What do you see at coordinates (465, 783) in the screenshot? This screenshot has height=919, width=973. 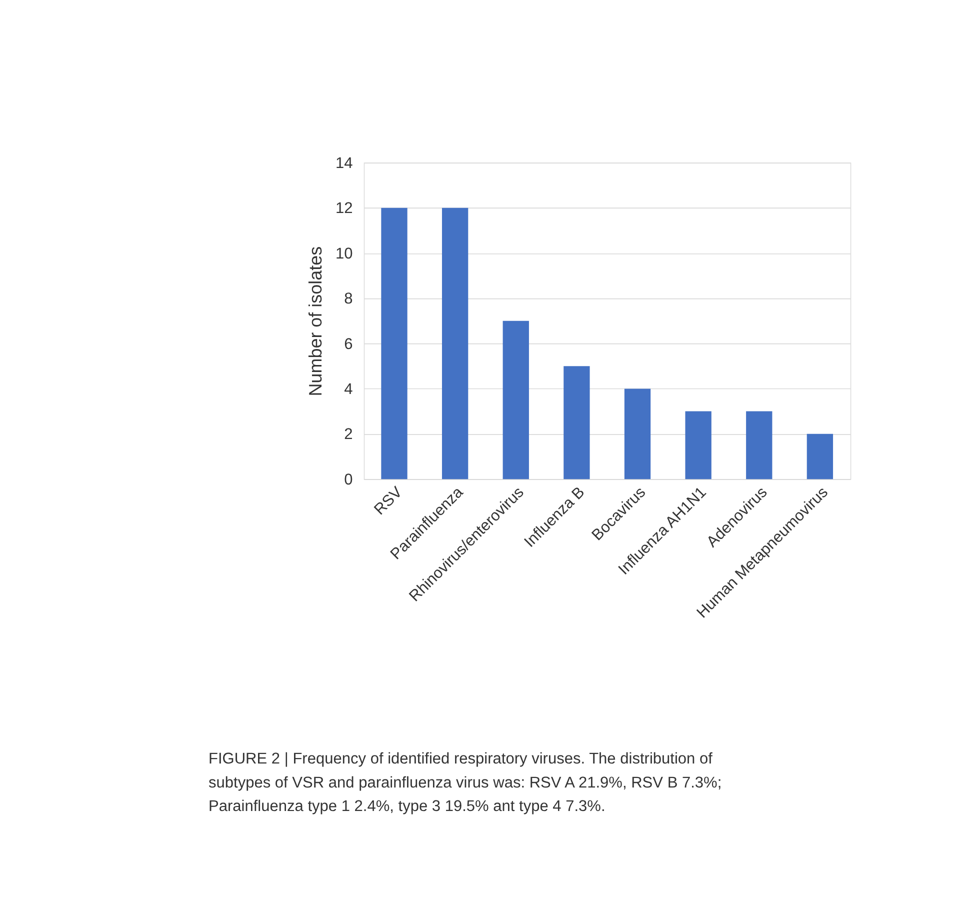 I see `caption: FIGURE 2 | Frequency of identified respiratory viruses. The distribution of subtypes of VSR and parainfluenza virus was: RSV A 21.9%, RSV B 7.3%; Parainfluenza type 1 2.4%, type 3 19.5% ant type 4 7.3%.` at bounding box center [465, 783].